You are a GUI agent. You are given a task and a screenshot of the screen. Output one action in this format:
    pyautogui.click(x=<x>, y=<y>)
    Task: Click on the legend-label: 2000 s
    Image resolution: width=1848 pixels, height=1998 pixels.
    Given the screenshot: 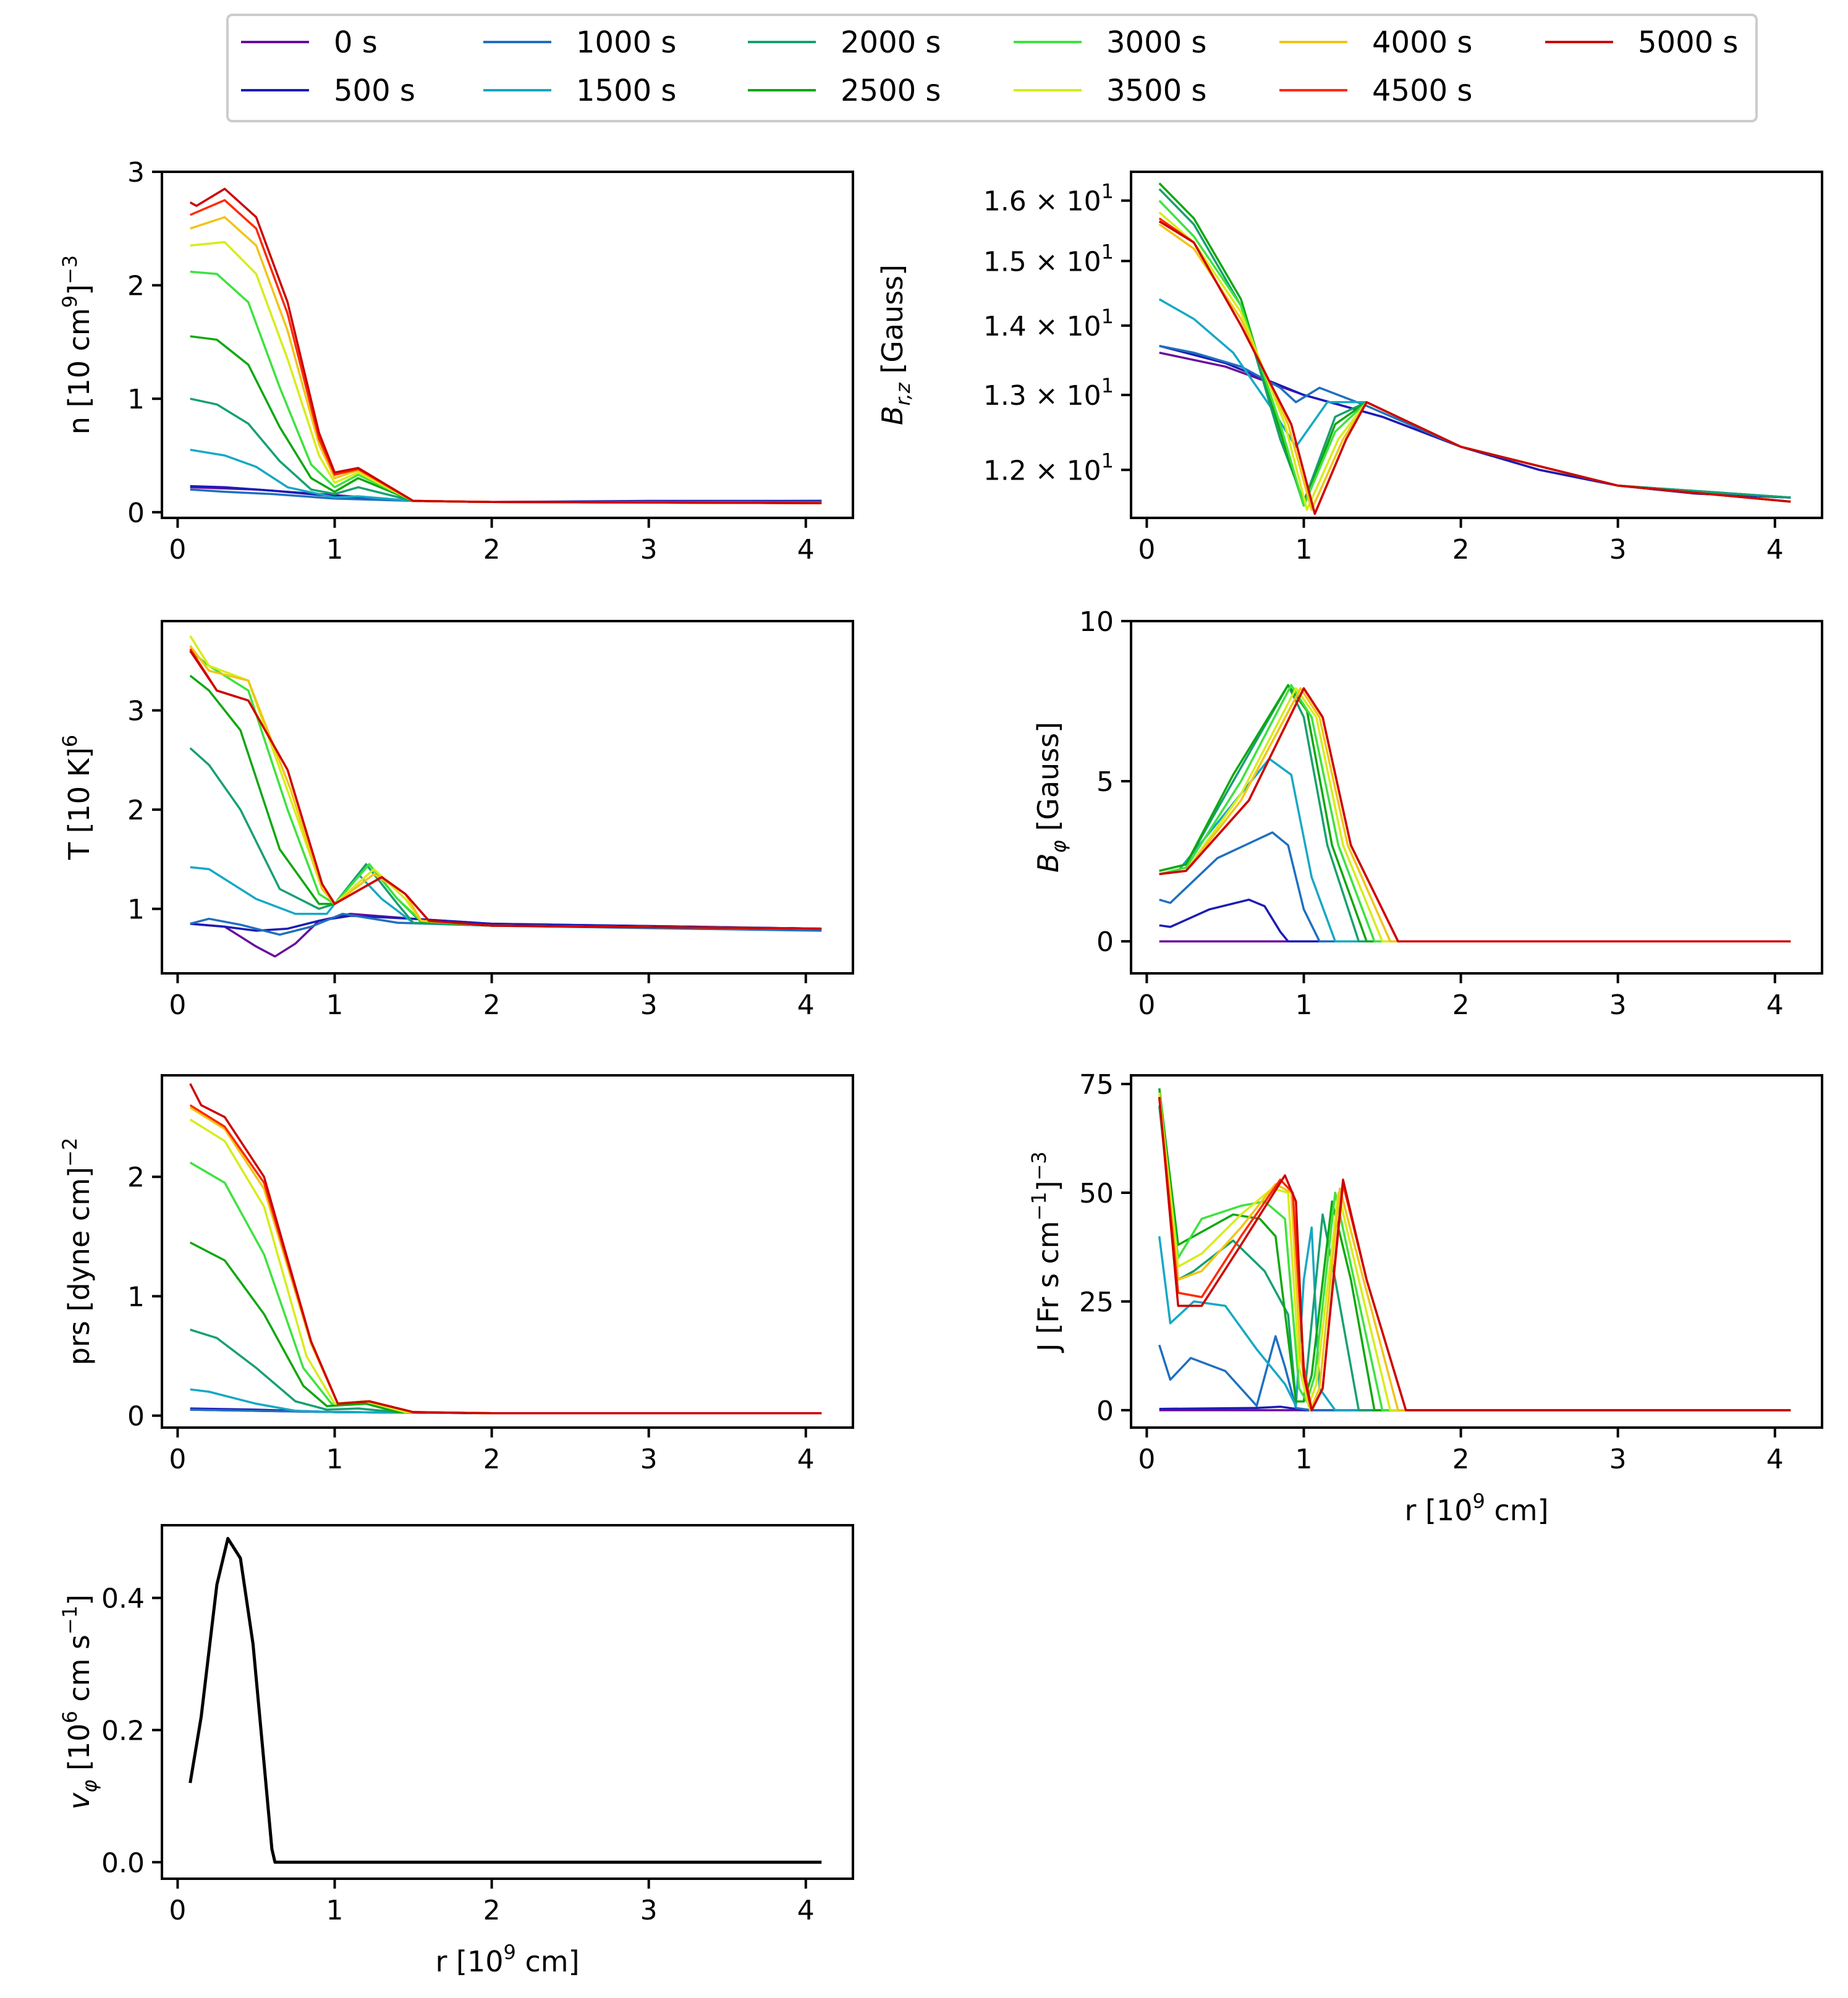 What is the action you would take?
    pyautogui.click(x=891, y=42)
    